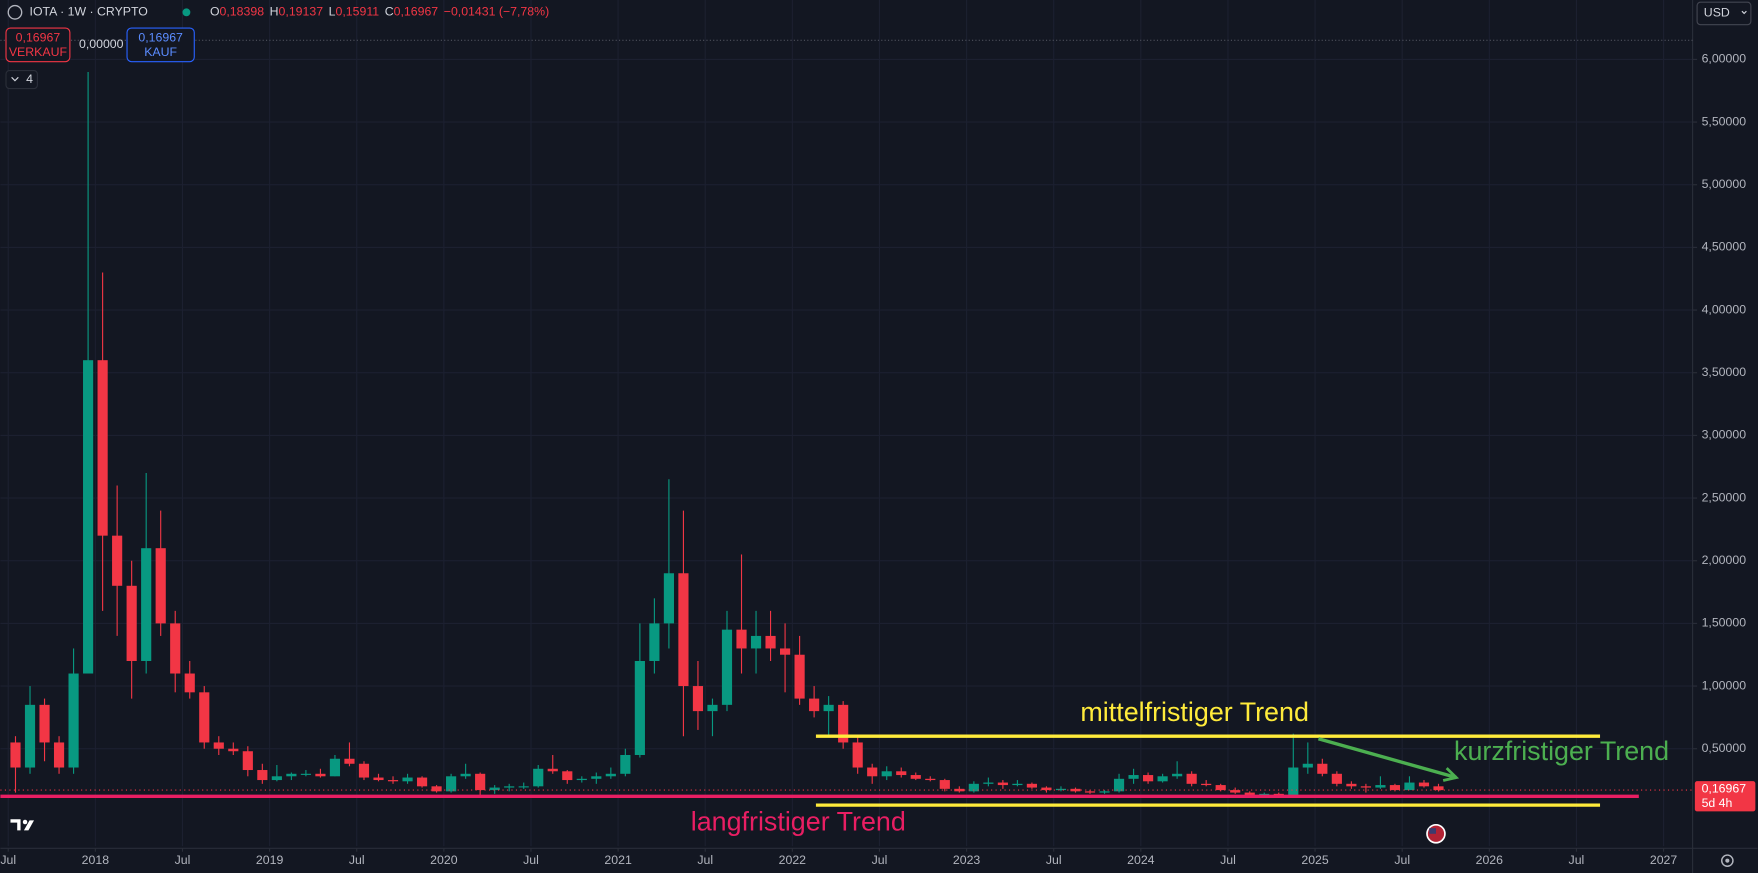 Image resolution: width=1758 pixels, height=873 pixels. Describe the element at coordinates (618, 860) in the screenshot. I see `x-tick-label: 2021` at that location.